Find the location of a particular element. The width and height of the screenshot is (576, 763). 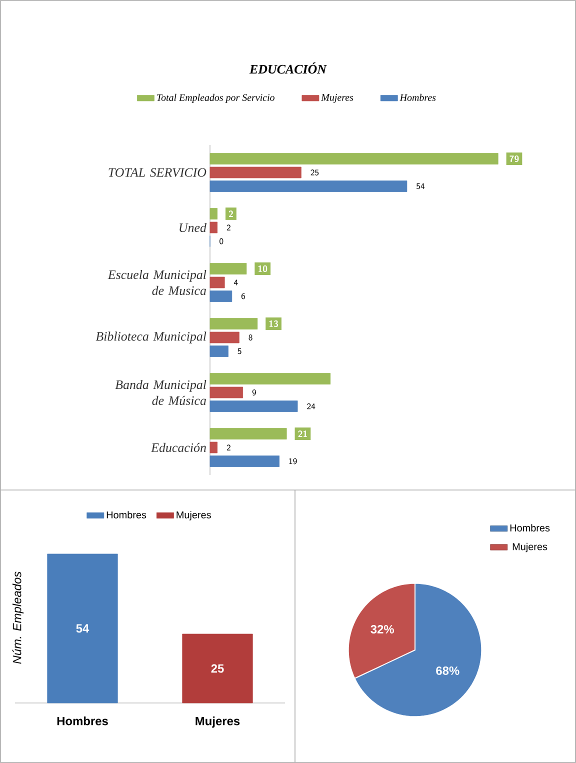

chart-title: EDUCACIÓN is located at coordinates (288, 68).